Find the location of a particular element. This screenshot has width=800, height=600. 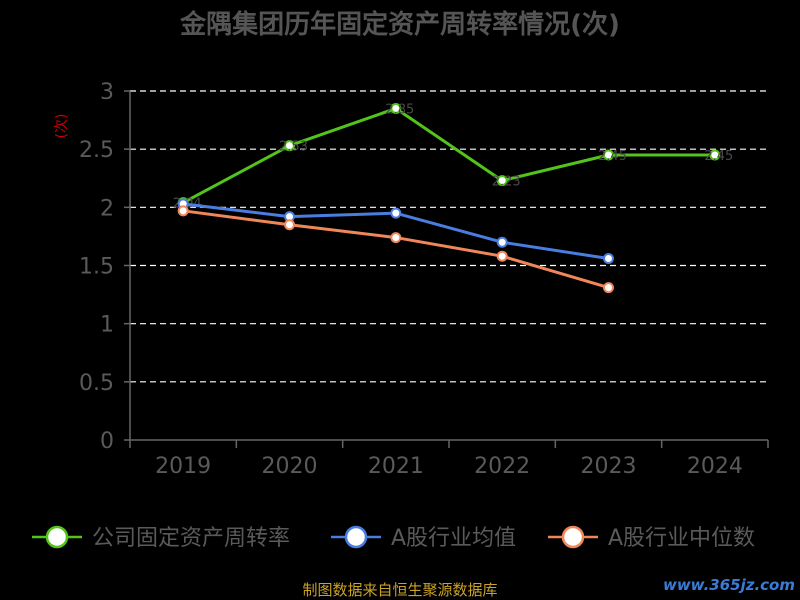

y-tick-label: 2.5 is located at coordinates (96, 150).